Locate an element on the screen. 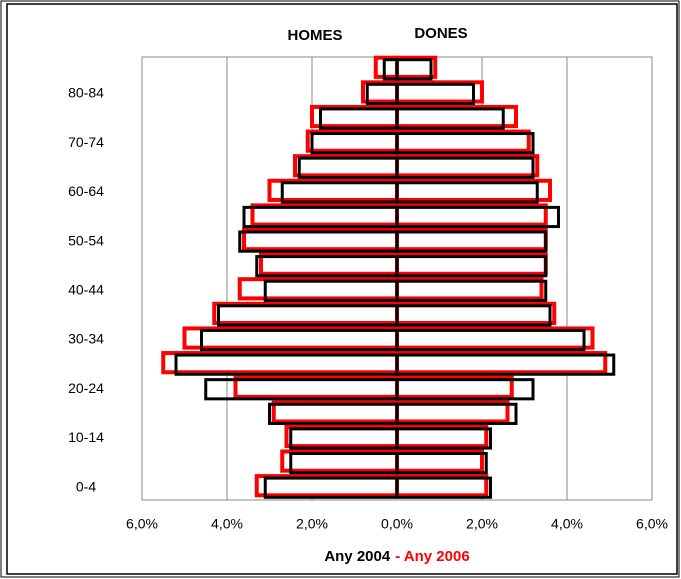 Image resolution: width=681 pixels, height=579 pixels. right-label: DONES is located at coordinates (440, 33).